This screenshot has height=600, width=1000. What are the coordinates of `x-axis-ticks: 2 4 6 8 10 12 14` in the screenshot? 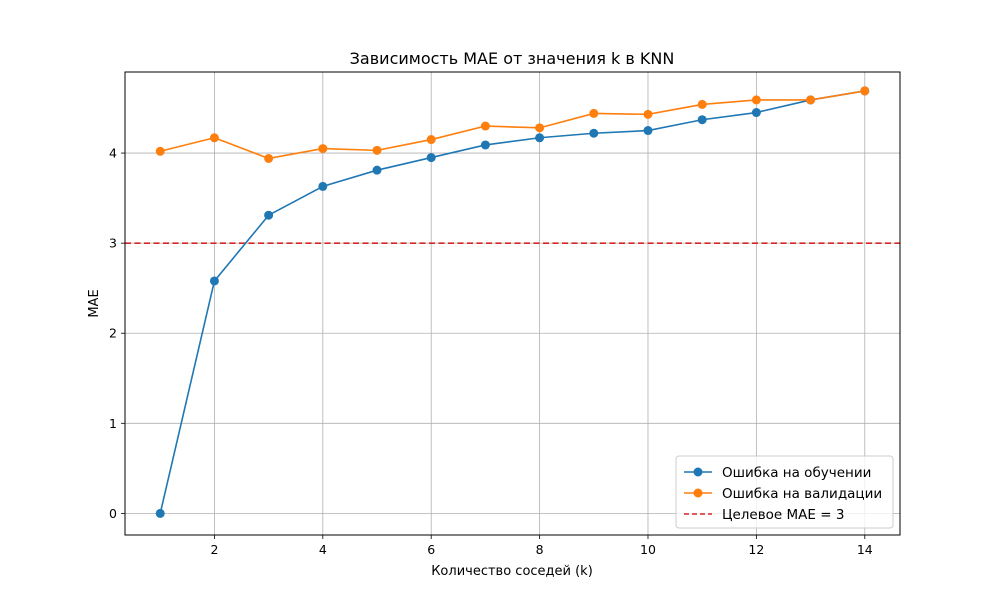 It's located at (541, 546).